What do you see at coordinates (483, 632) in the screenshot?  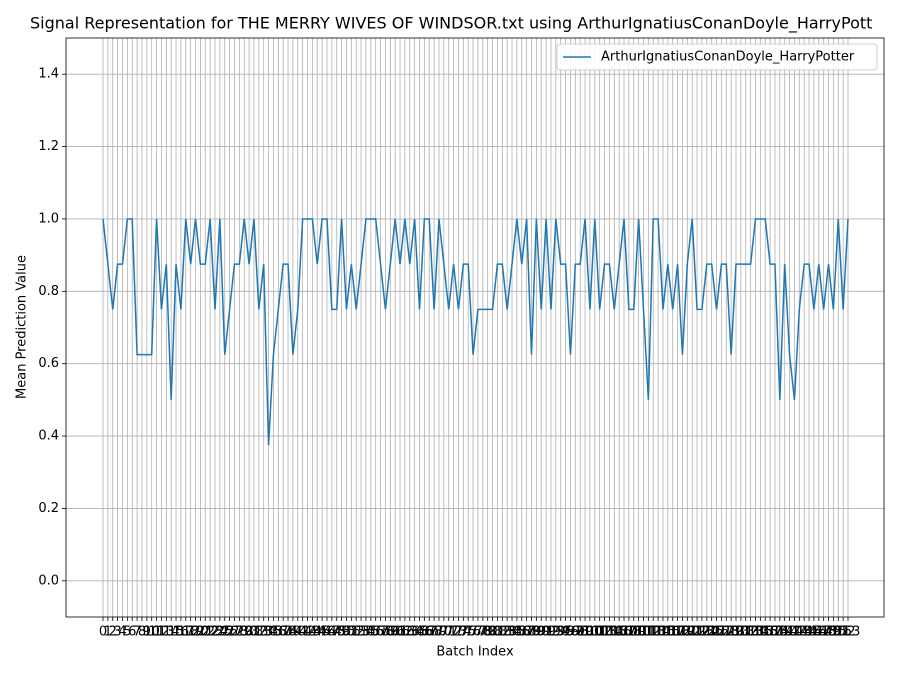 I see `x-tick-label: 78` at bounding box center [483, 632].